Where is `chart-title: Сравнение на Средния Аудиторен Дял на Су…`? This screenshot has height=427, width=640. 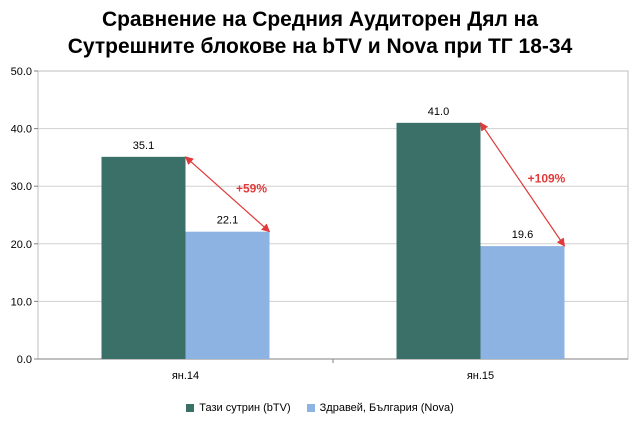
chart-title: Сравнение на Средния Аудиторен Дял на Су… is located at coordinates (320, 33).